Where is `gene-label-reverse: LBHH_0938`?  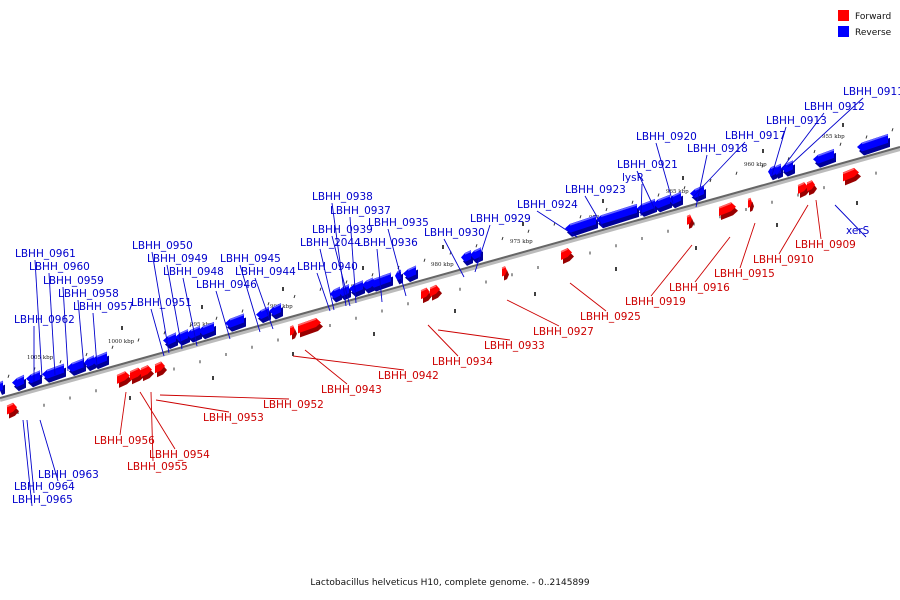 gene-label-reverse: LBHH_0938 is located at coordinates (342, 197).